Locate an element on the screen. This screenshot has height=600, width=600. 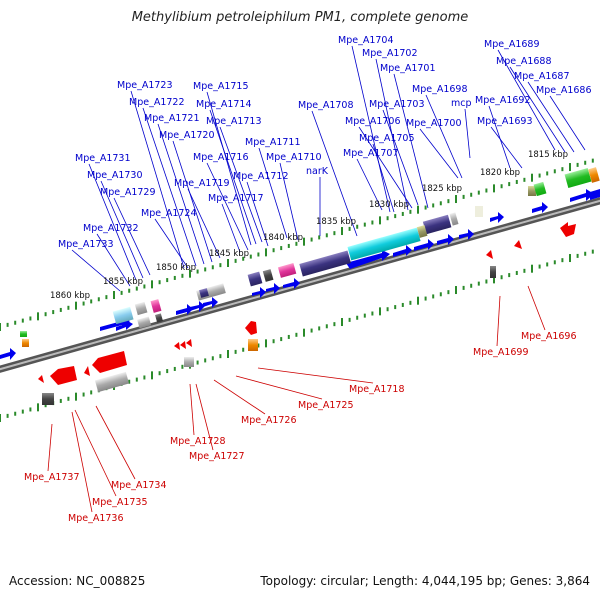
gene-label: Mpe_A1698 is located at coordinates (440, 89).